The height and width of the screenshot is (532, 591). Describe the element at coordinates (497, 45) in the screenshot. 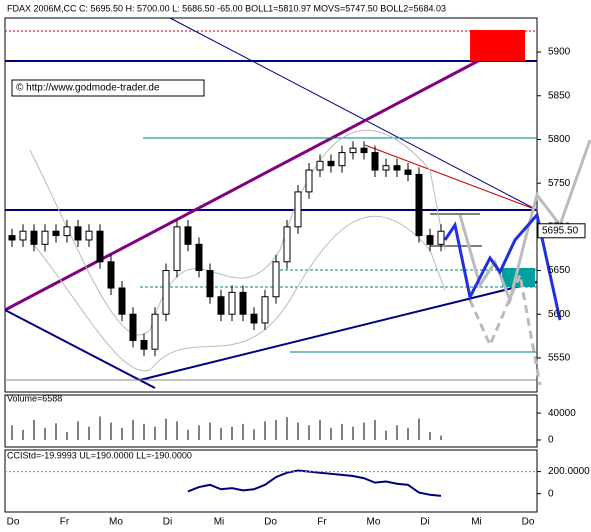

I see `target-zone` at that location.